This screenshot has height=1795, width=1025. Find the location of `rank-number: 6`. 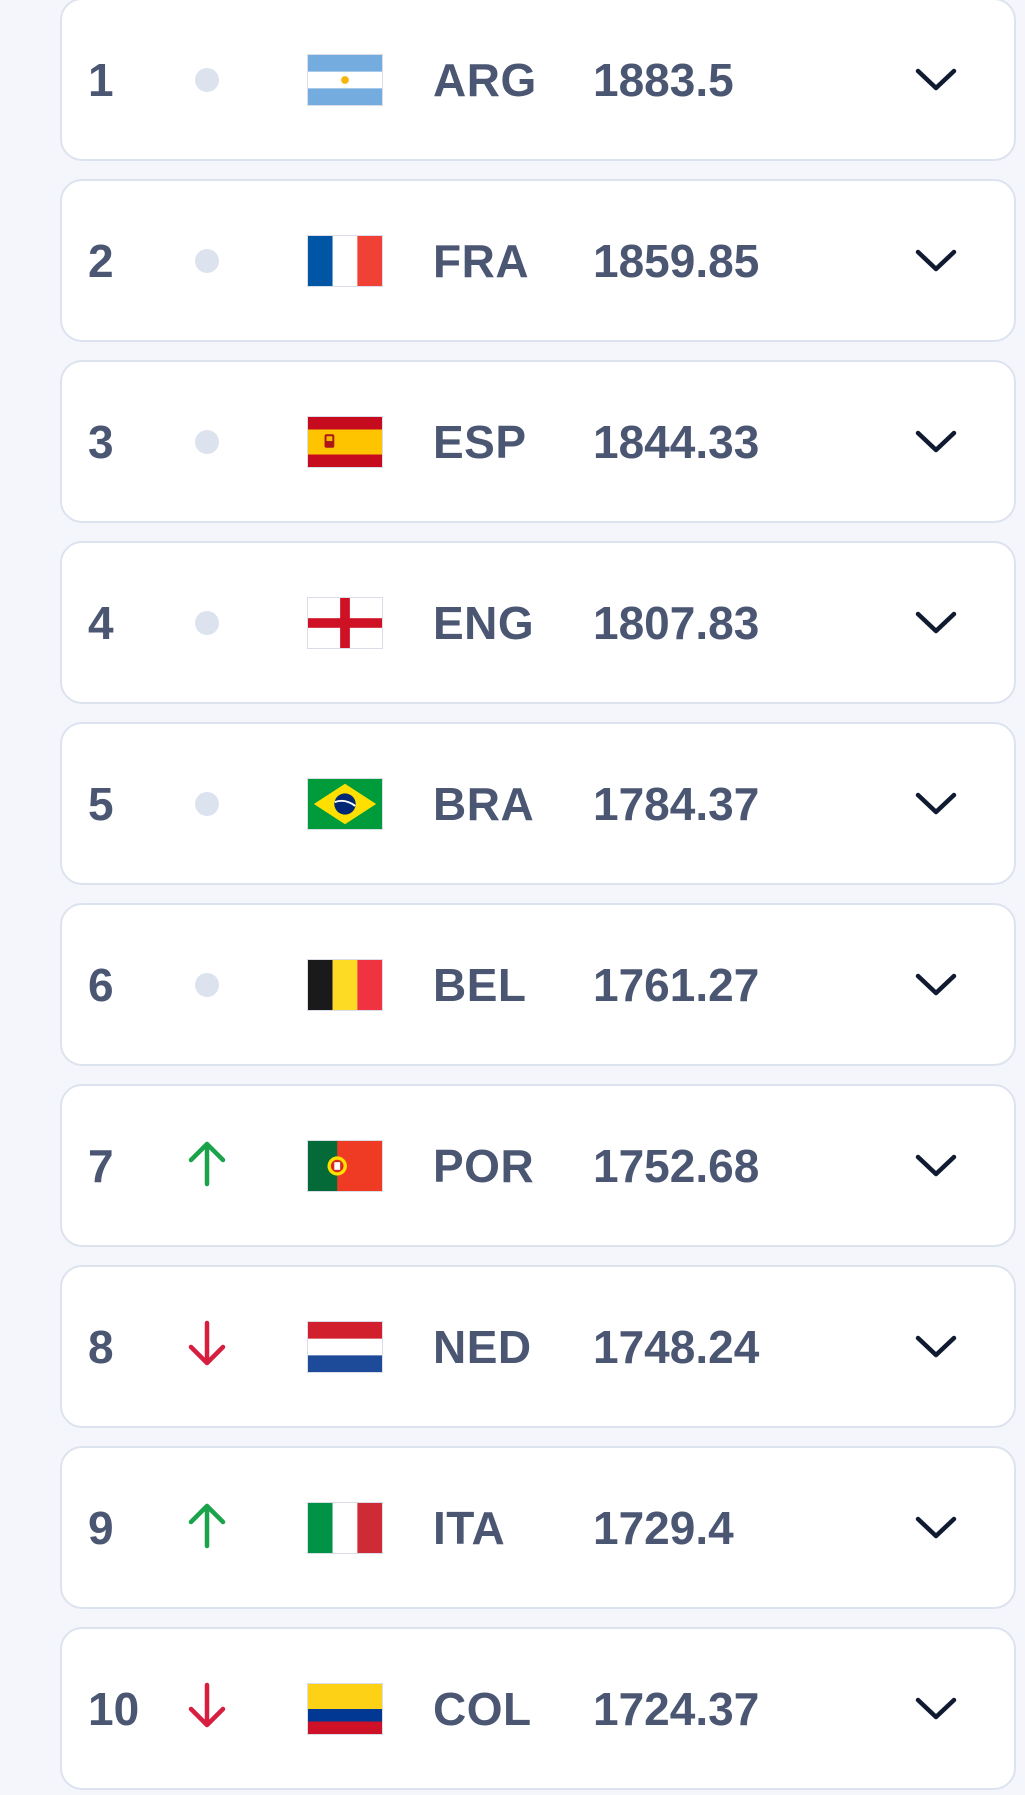

rank-number: 6 is located at coordinates (101, 984).